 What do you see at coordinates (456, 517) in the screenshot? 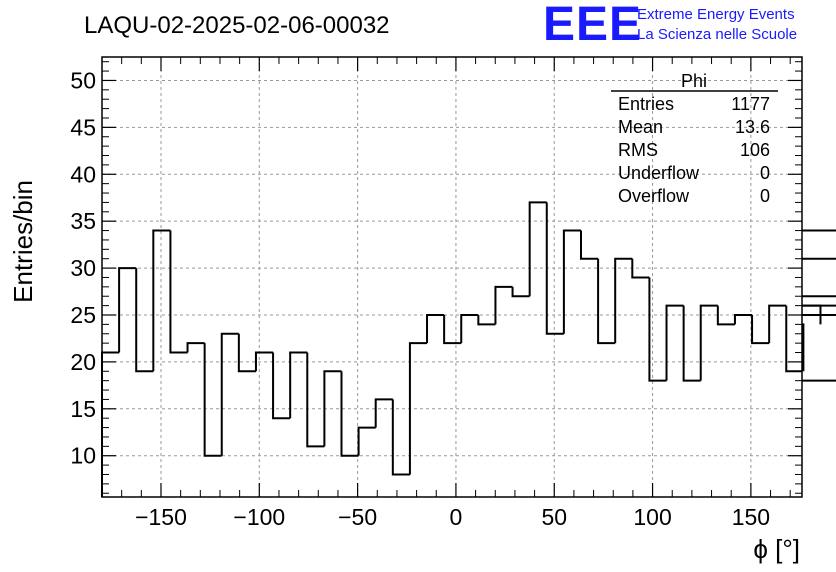
I see `x-tick-label: 0` at bounding box center [456, 517].